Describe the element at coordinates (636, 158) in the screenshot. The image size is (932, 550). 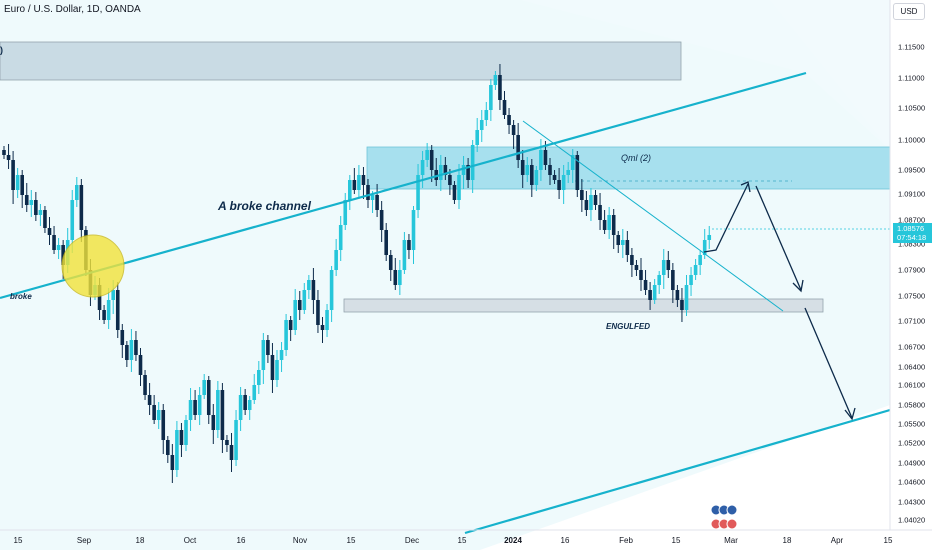
I see `annotation-qml-text: Qml (2)` at that location.